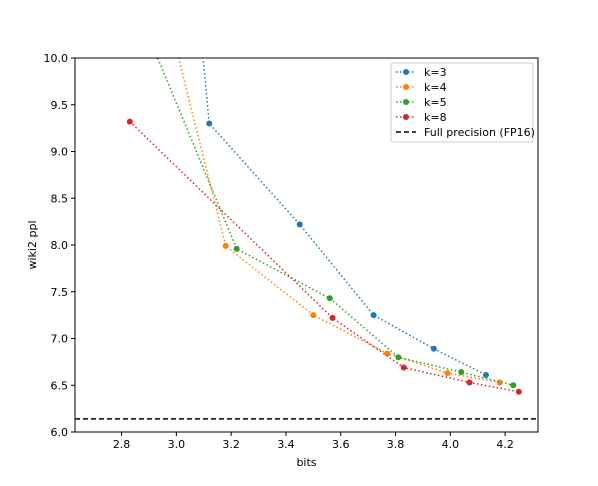 This screenshot has width=598, height=486. I want to click on x-tick-label: 3.6, so click(341, 444).